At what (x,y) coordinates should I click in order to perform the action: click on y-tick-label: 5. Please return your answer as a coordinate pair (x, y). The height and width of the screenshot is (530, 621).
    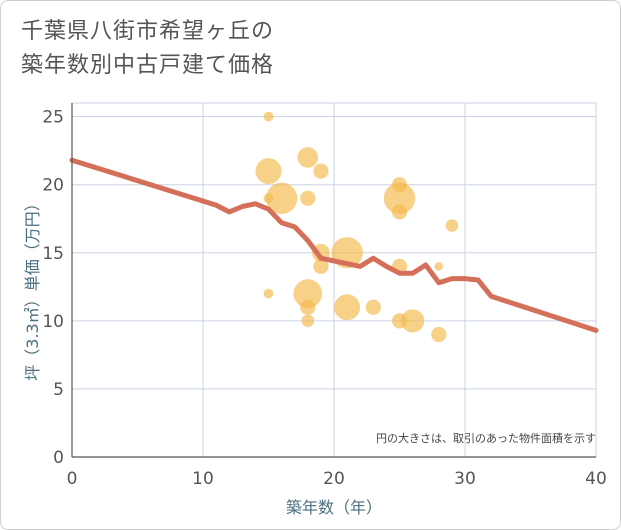
    Looking at the image, I should click on (58, 390).